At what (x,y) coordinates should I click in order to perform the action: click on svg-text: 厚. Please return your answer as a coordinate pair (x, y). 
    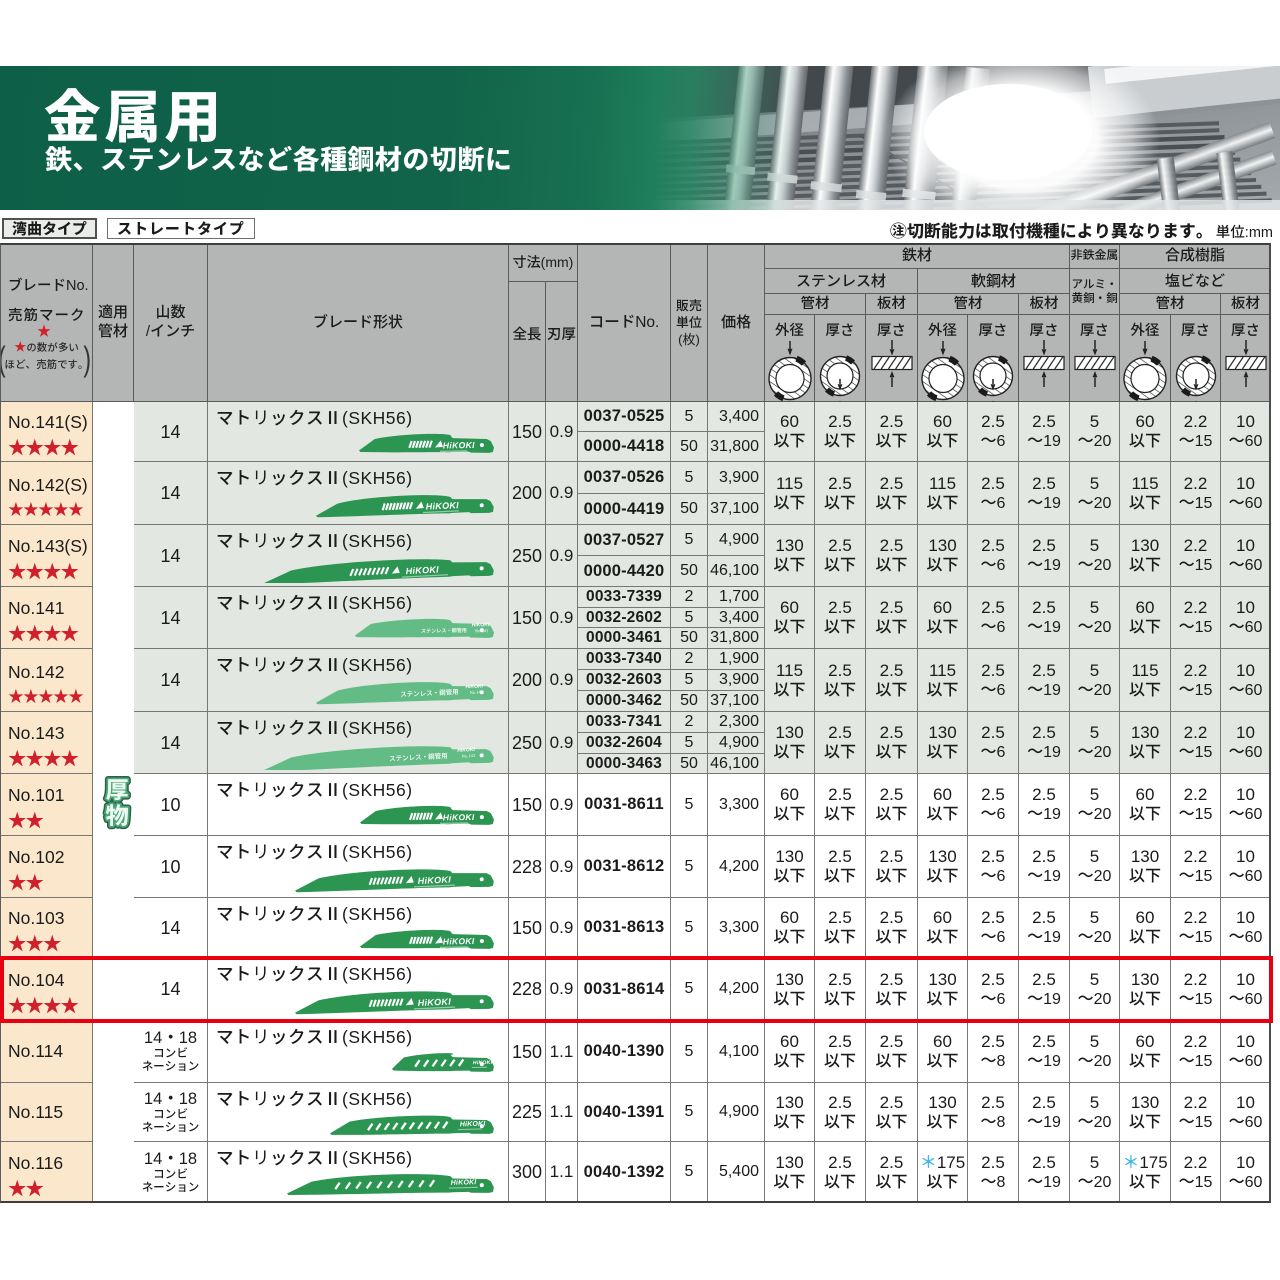
    Looking at the image, I should click on (117, 789).